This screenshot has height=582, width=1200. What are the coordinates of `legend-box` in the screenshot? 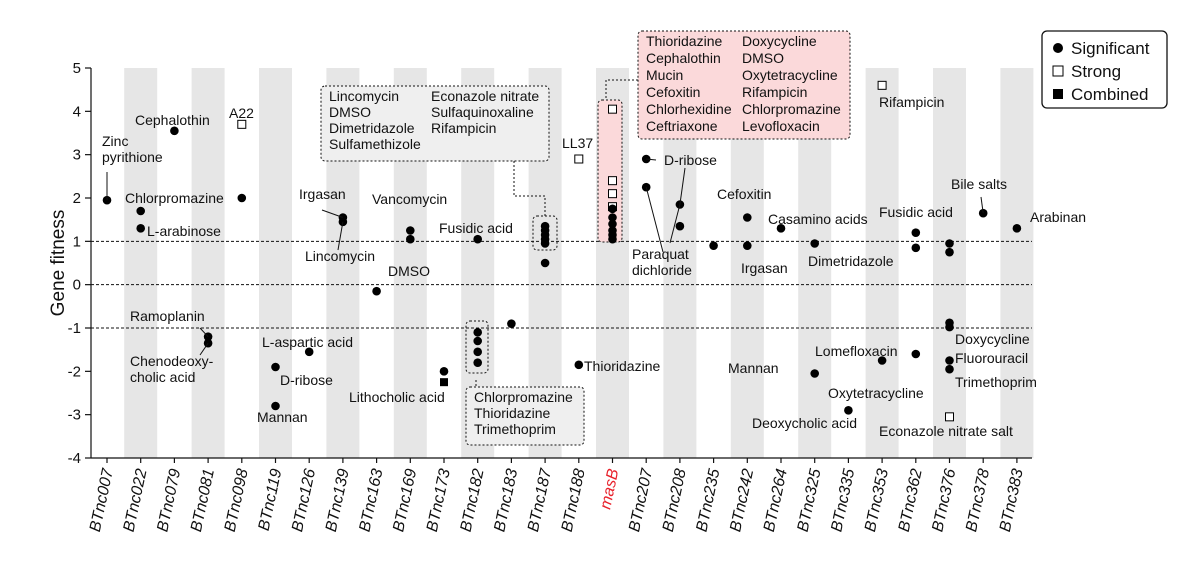 It's located at (1104, 69).